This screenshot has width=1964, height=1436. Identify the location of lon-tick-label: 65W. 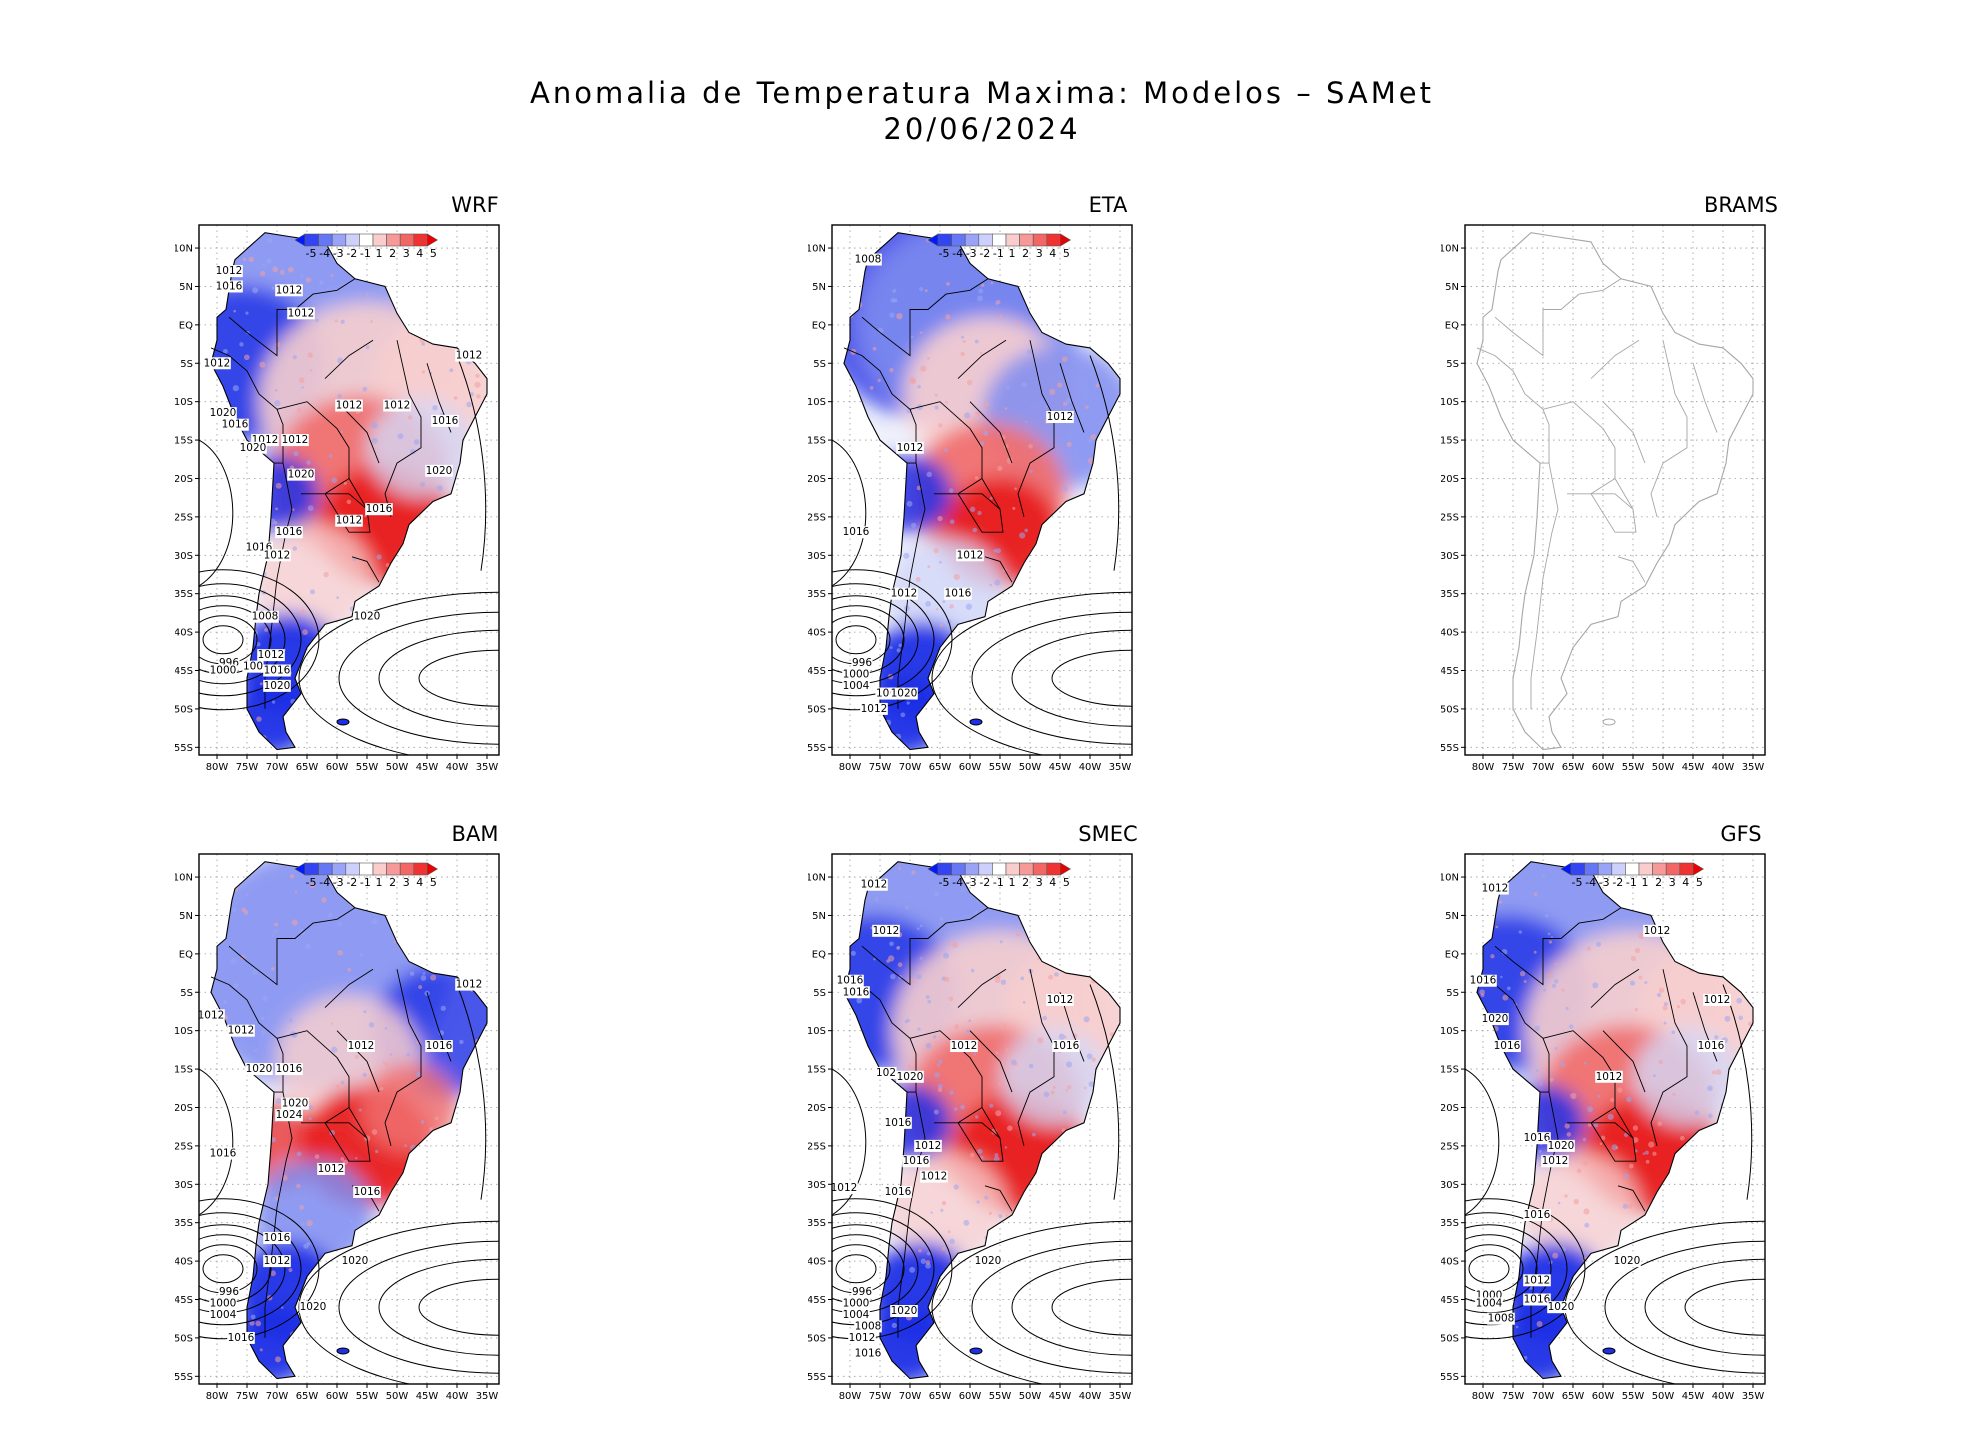
(940, 1396).